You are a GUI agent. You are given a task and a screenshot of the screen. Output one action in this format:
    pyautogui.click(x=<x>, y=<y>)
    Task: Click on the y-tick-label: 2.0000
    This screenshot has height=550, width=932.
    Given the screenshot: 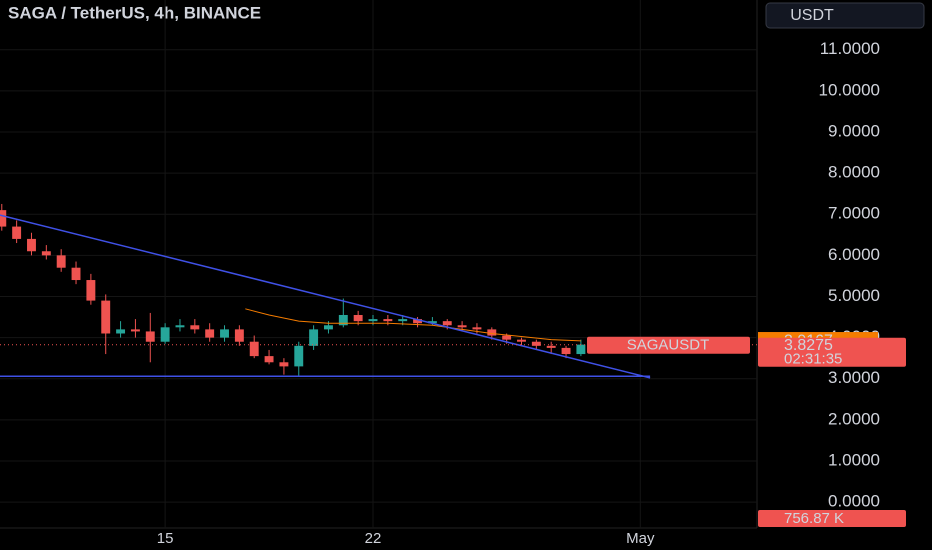 What is the action you would take?
    pyautogui.click(x=854, y=418)
    